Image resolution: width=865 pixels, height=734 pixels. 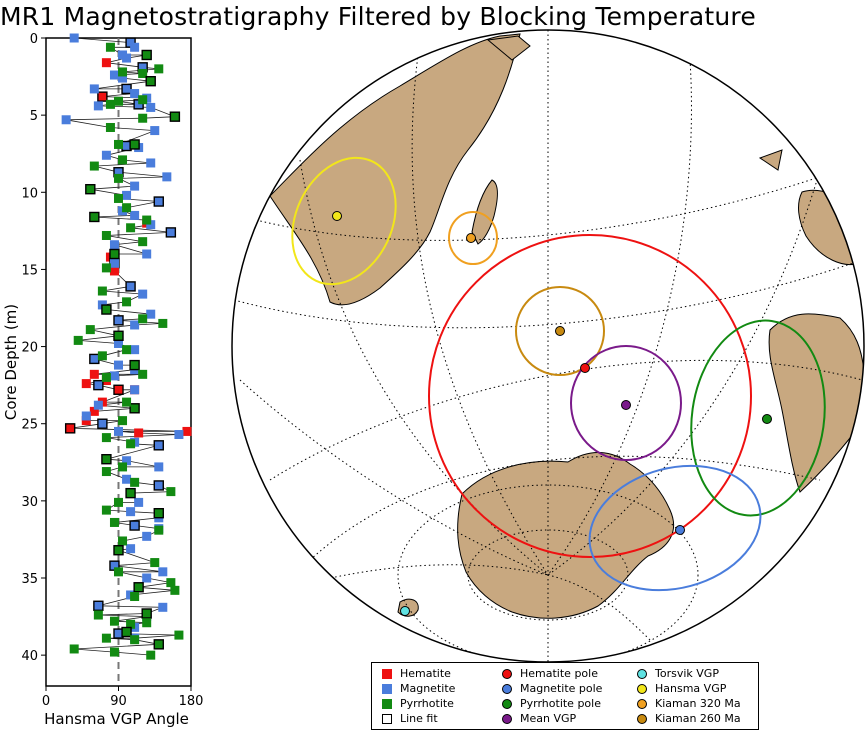 I want to click on kiaman-260-confidence-circle, so click(x=560, y=331).